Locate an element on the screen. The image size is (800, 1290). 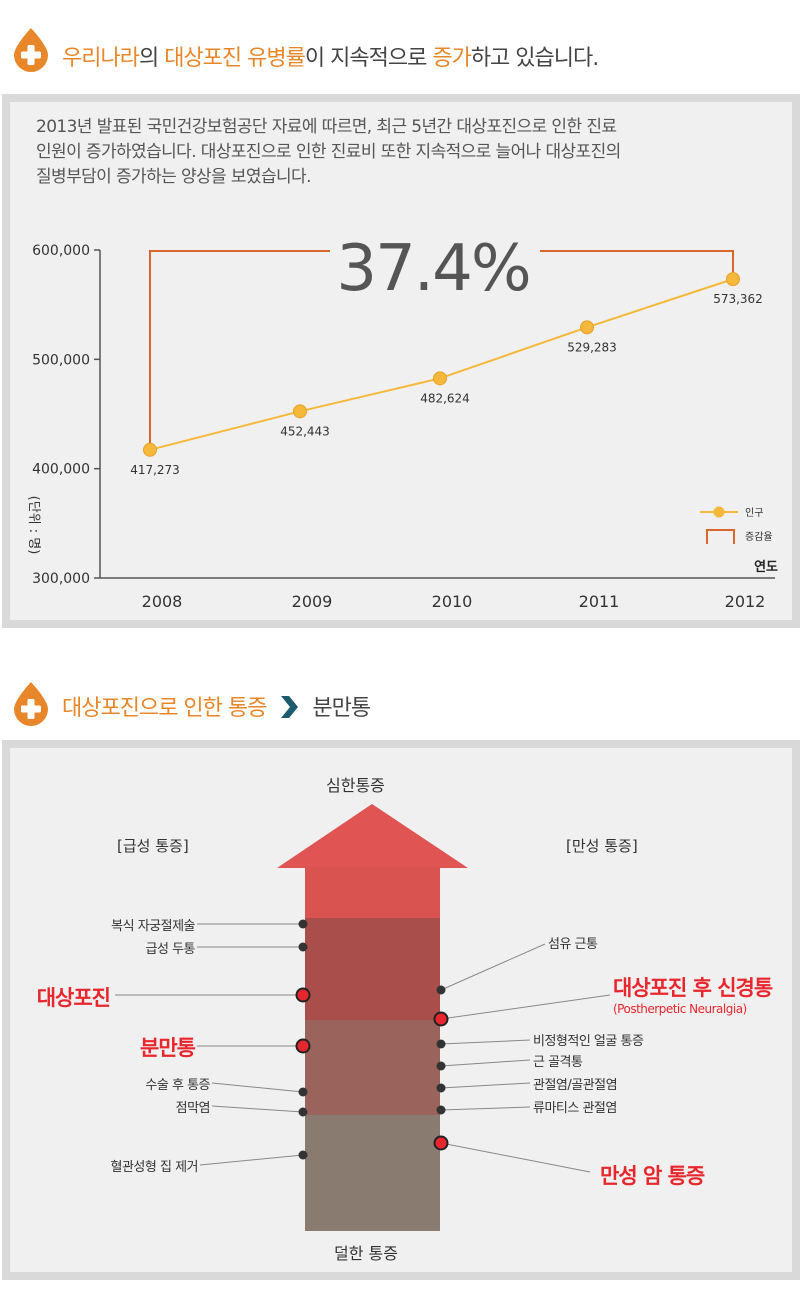
y-axis-label: (단위 : 명) is located at coordinates (33, 525).